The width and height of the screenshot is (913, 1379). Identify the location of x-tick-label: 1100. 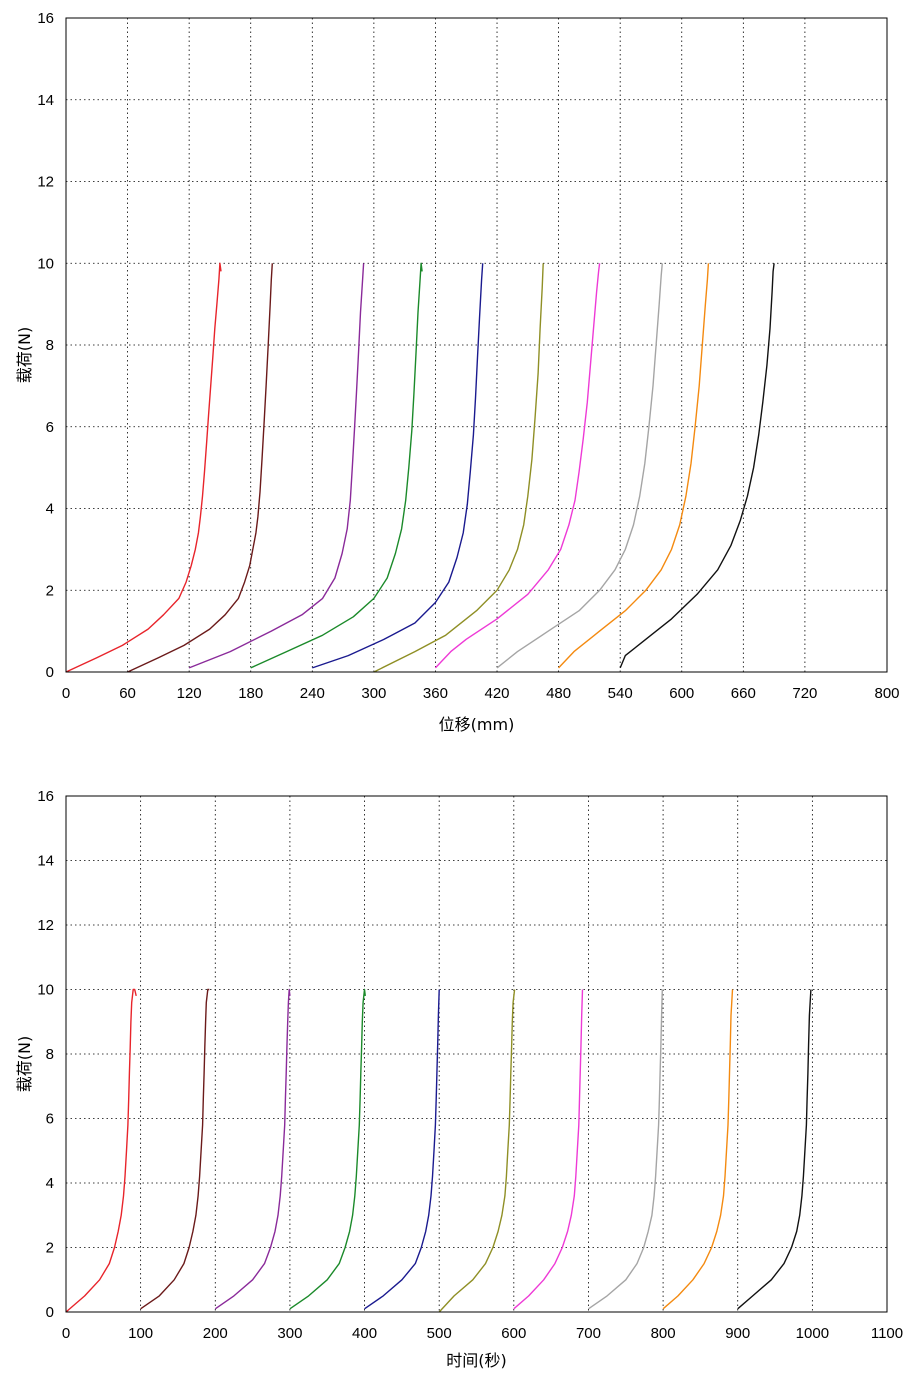
(887, 1333).